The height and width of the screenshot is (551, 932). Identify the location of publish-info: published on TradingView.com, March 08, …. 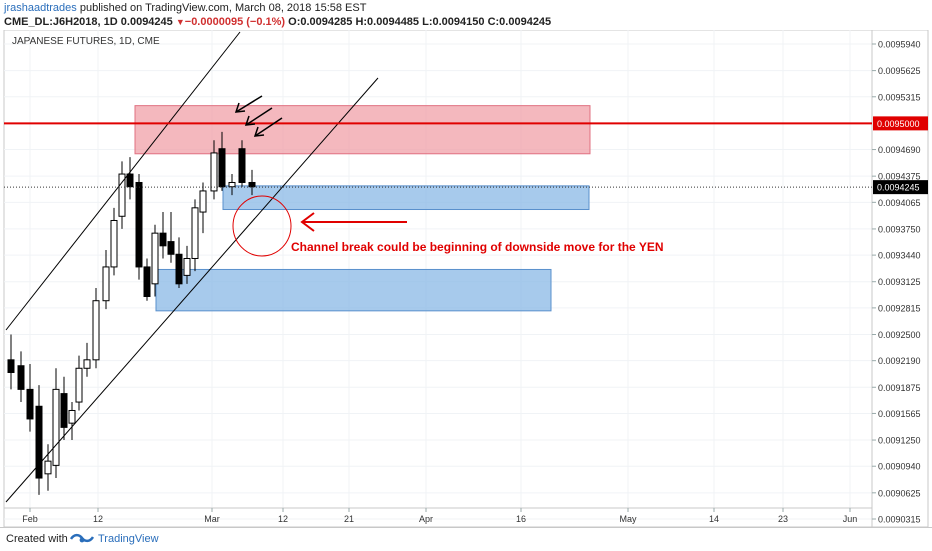
(223, 8).